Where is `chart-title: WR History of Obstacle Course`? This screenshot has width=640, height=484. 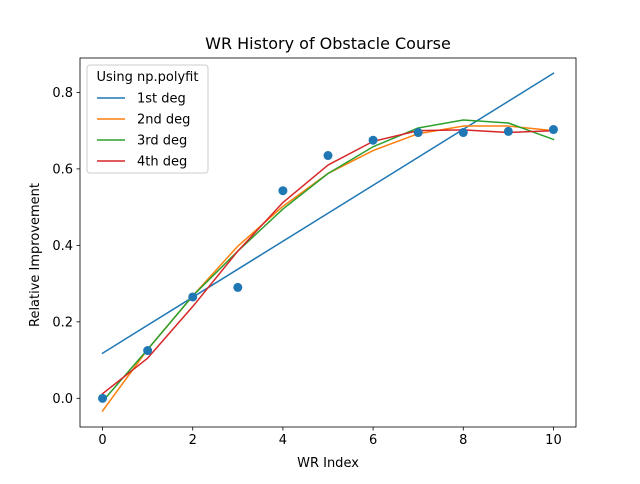
chart-title: WR History of Obstacle Course is located at coordinates (328, 43).